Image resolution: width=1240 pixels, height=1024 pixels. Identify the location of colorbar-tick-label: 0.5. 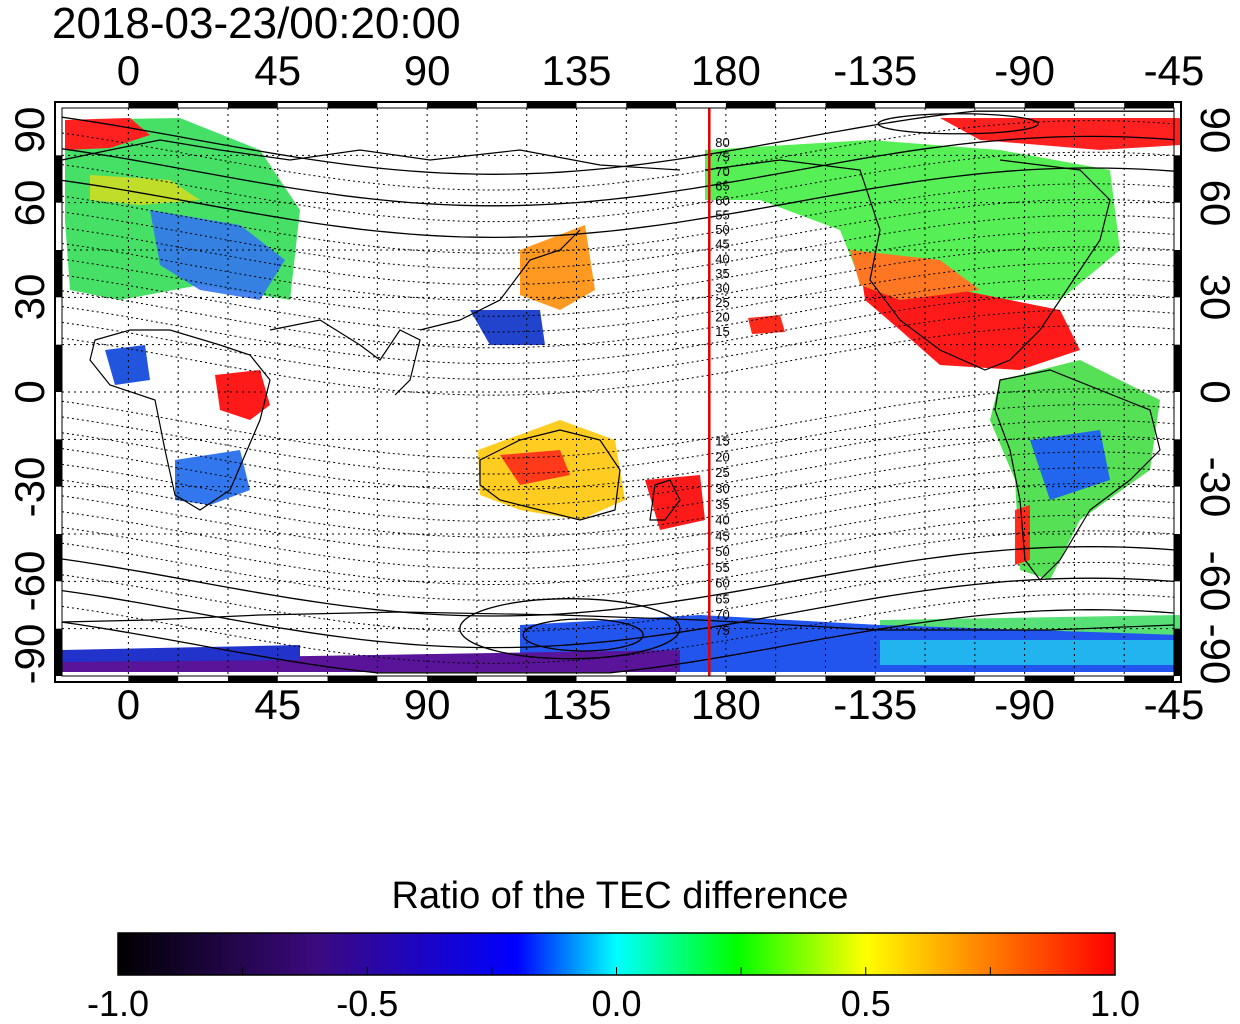
(865, 1003).